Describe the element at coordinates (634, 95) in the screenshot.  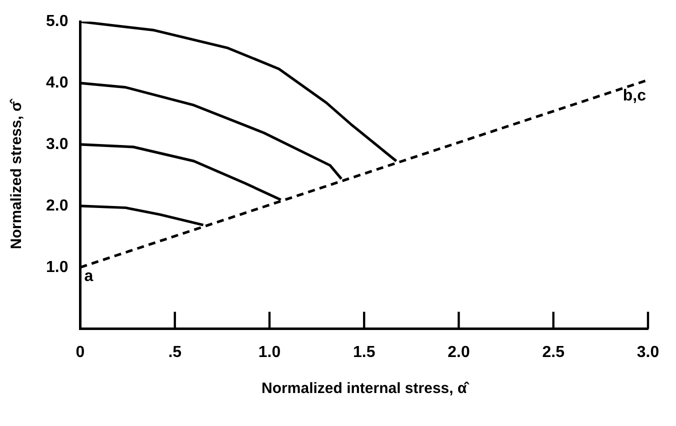
I see `annotation: b,c` at that location.